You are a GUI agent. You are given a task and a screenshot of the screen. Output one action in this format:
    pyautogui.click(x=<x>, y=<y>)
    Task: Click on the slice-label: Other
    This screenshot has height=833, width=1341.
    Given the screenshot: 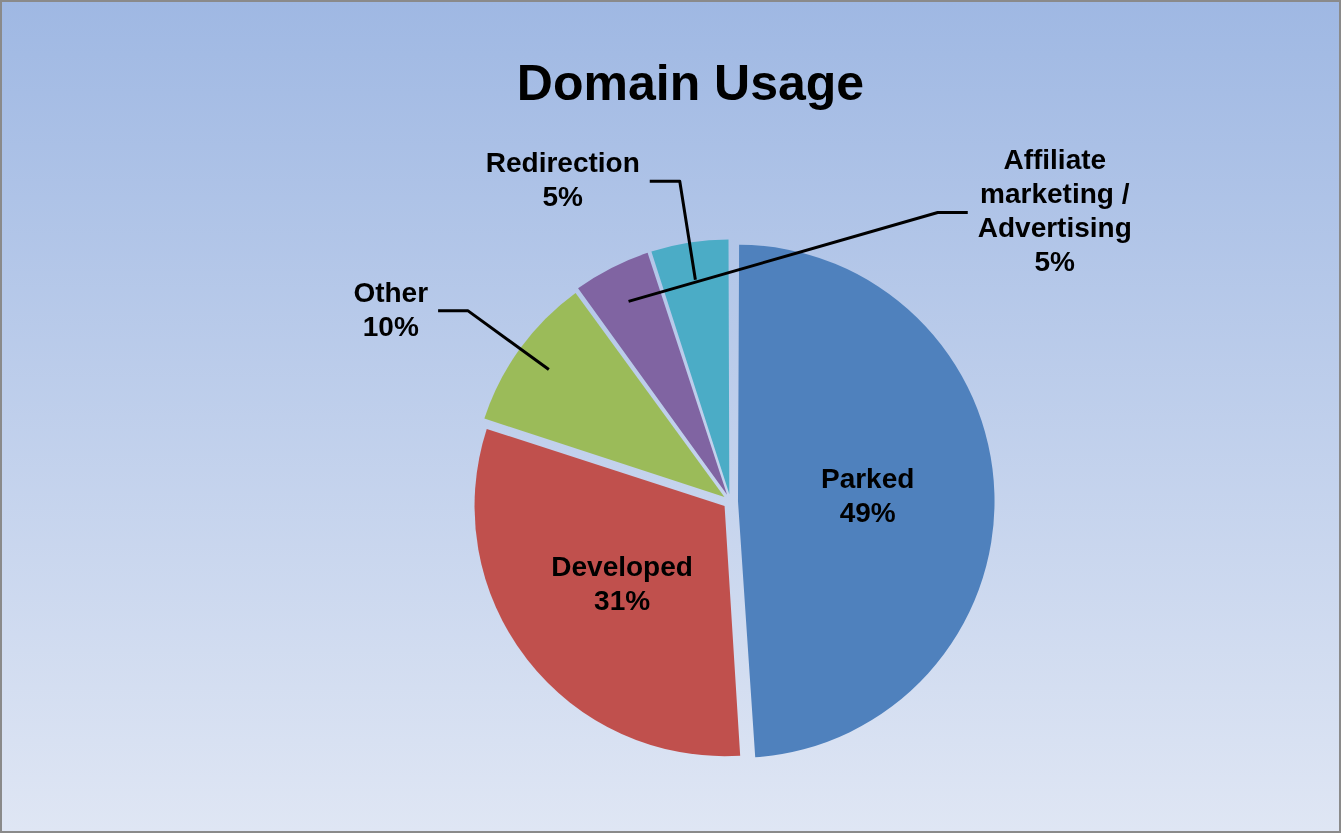 What is the action you would take?
    pyautogui.click(x=391, y=292)
    